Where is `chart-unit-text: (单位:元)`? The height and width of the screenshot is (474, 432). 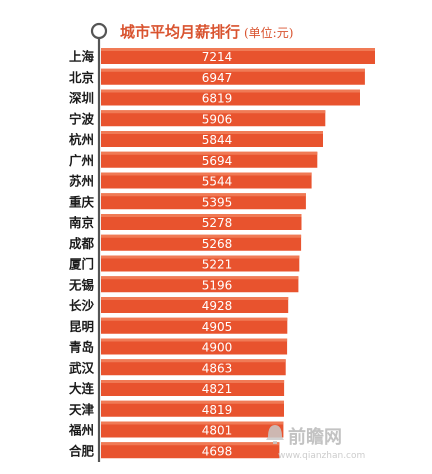
chart-unit-text: (单位:元) is located at coordinates (268, 32).